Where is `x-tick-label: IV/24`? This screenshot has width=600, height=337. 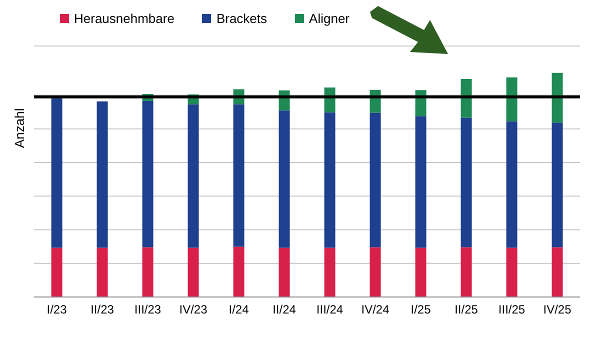 x-tick-label: IV/24 is located at coordinates (375, 309).